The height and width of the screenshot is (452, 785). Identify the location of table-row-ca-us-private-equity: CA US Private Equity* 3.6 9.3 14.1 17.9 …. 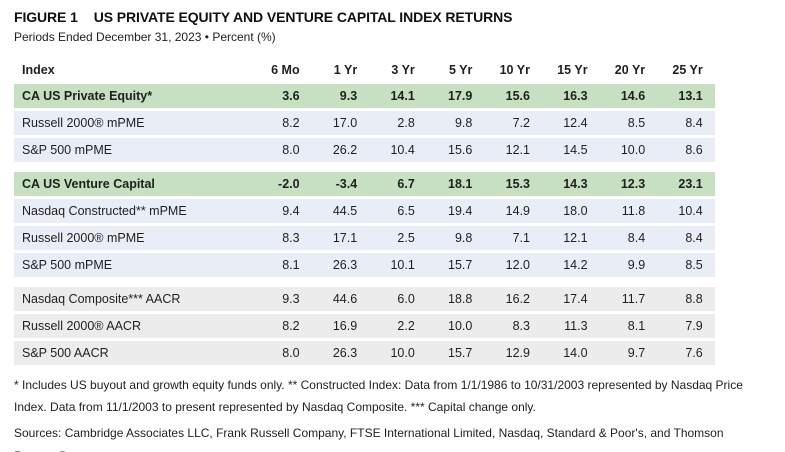
(364, 96).